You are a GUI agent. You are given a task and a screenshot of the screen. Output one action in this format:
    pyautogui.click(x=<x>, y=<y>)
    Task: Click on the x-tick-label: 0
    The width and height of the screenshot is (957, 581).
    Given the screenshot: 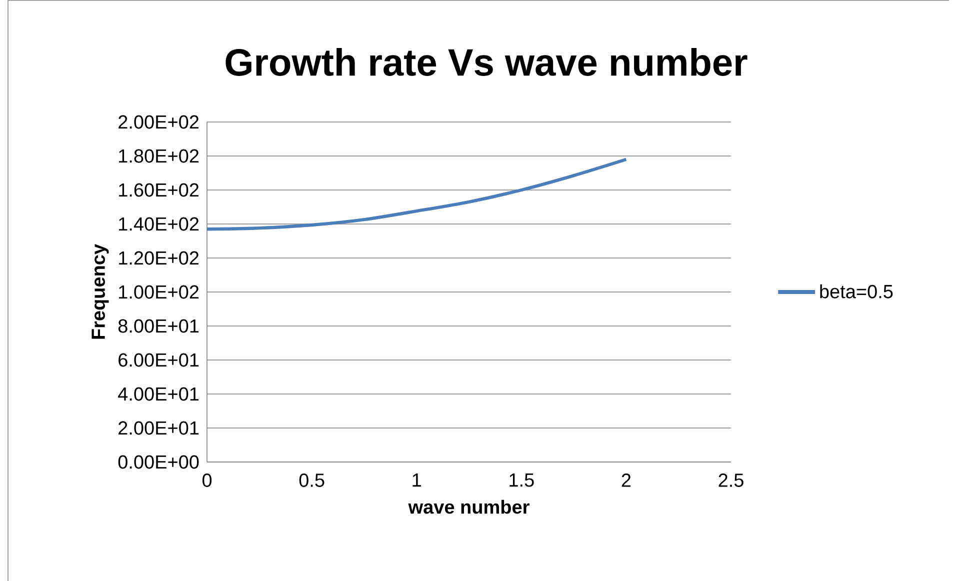 What is the action you would take?
    pyautogui.click(x=207, y=480)
    